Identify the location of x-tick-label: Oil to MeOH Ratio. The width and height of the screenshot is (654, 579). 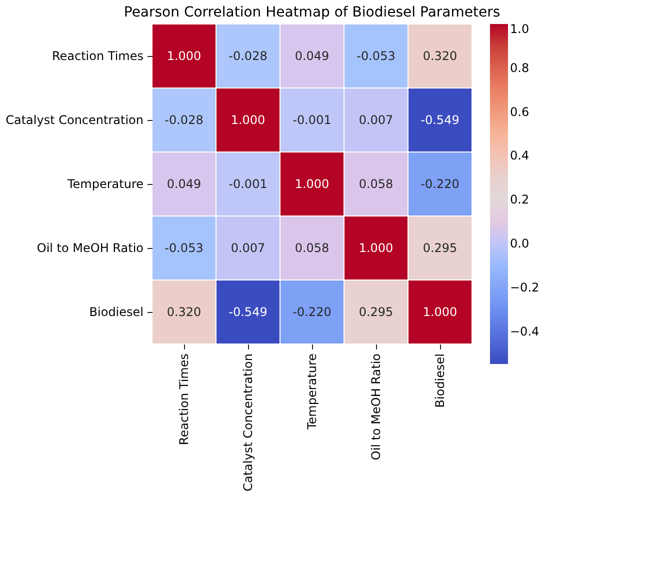
(376, 407).